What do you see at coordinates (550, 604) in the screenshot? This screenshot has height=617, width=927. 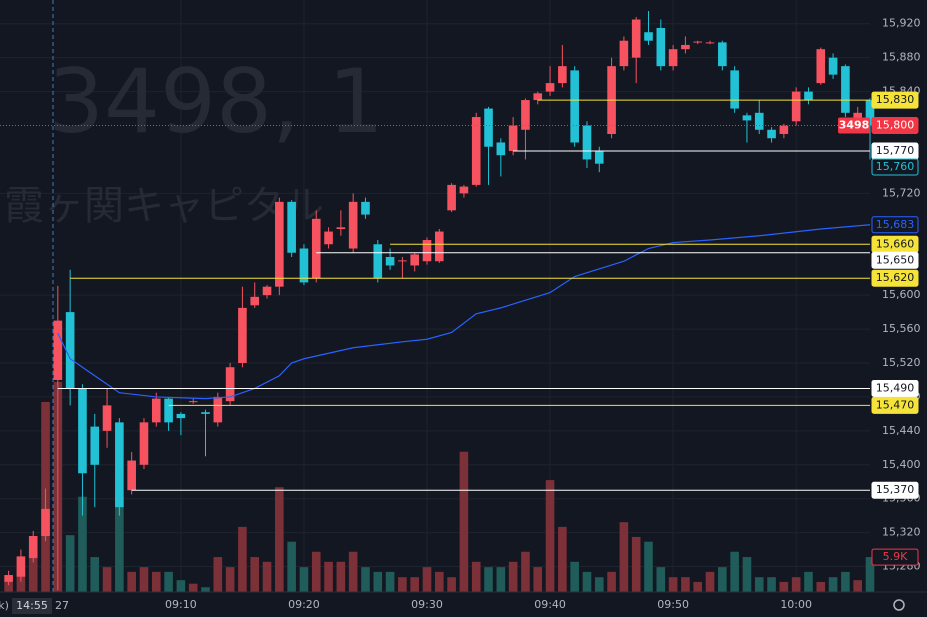 I see `x-tick-label: 09:40` at bounding box center [550, 604].